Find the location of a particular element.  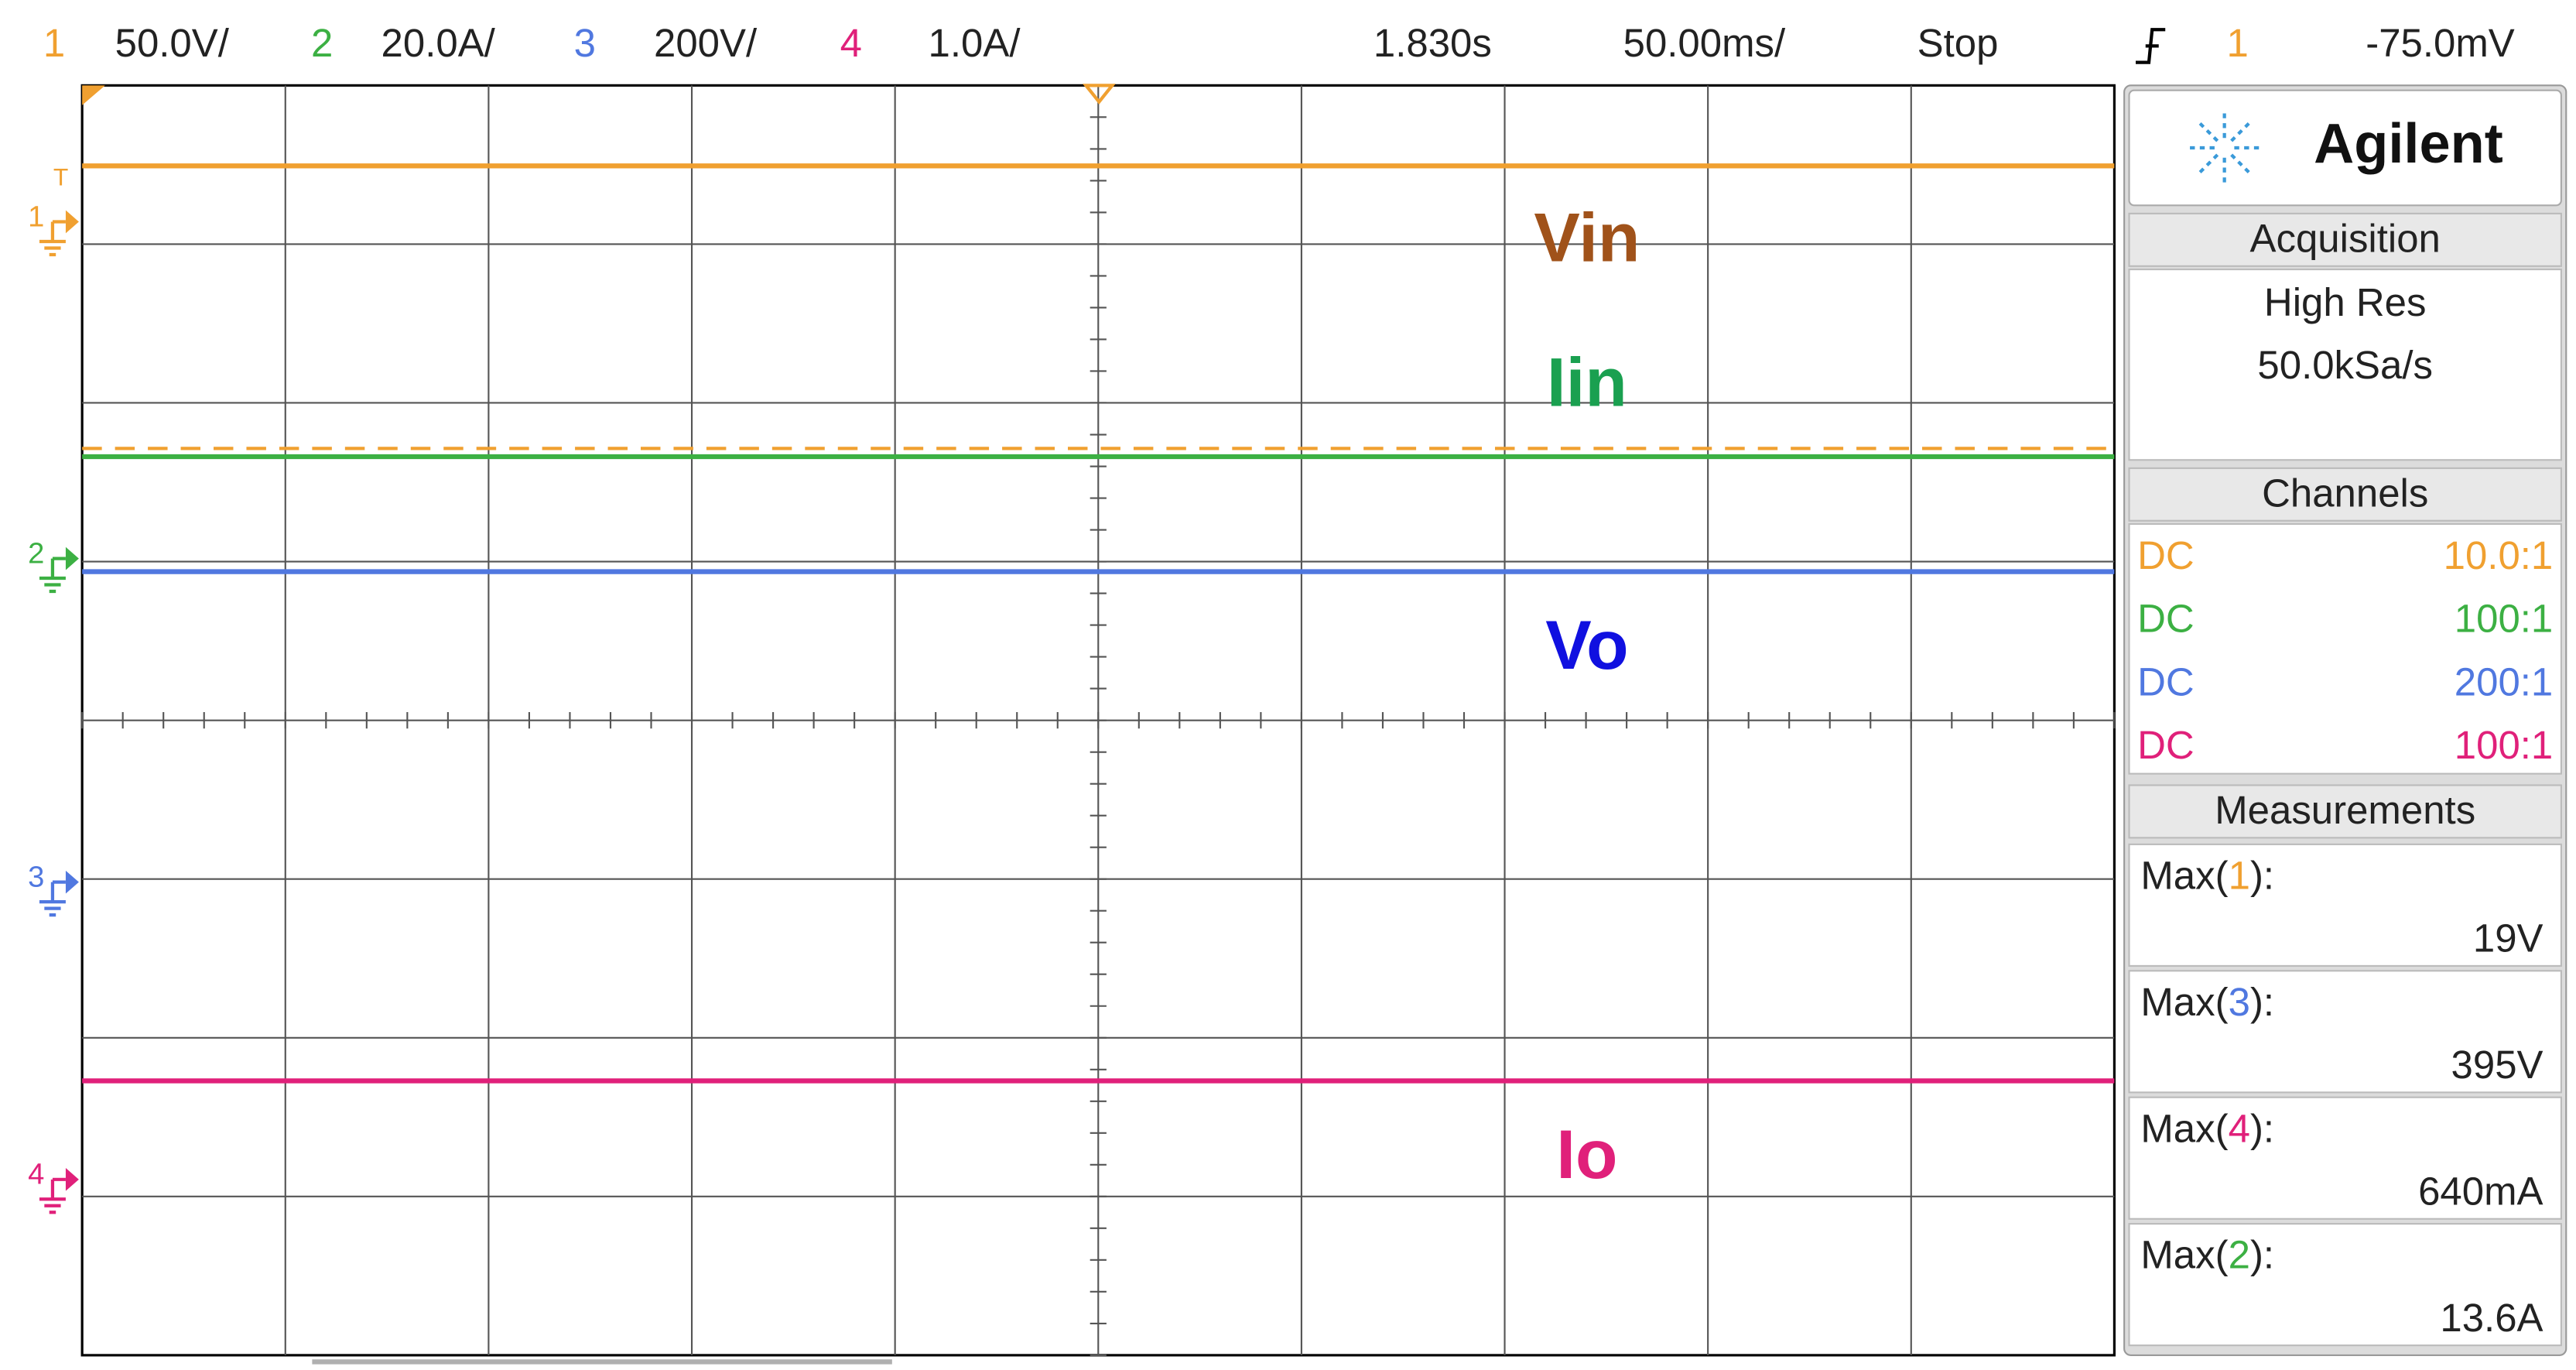

measurement-label: Max(1): is located at coordinates (2207, 876).